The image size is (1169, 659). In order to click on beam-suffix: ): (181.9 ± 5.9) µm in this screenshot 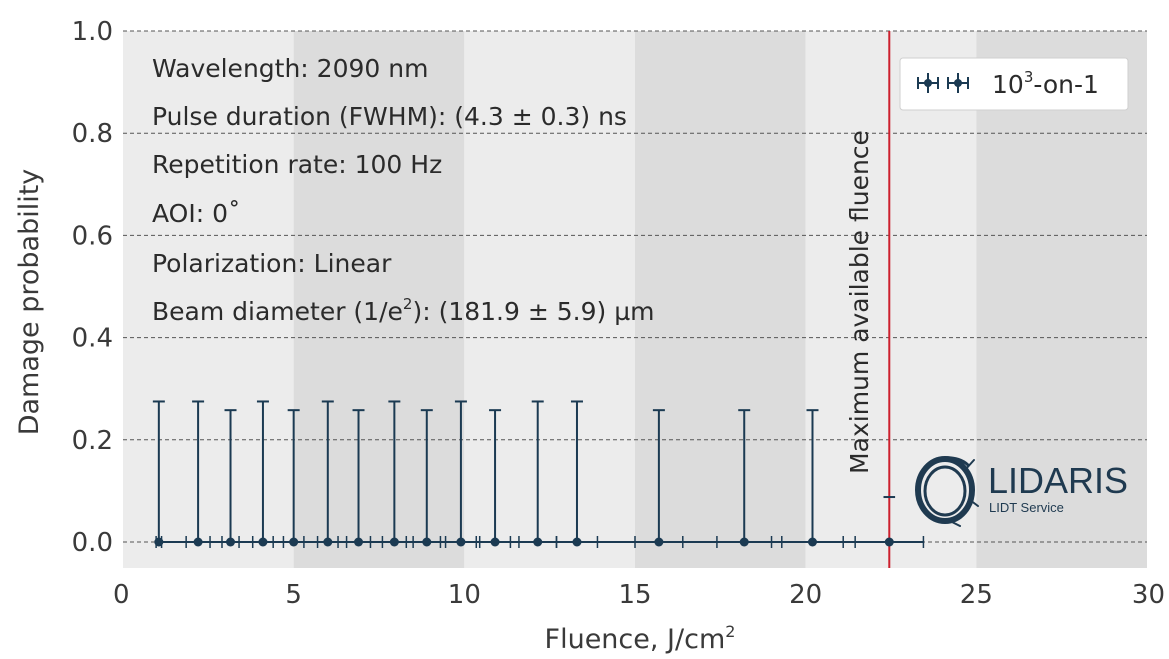, I will do `click(533, 311)`.